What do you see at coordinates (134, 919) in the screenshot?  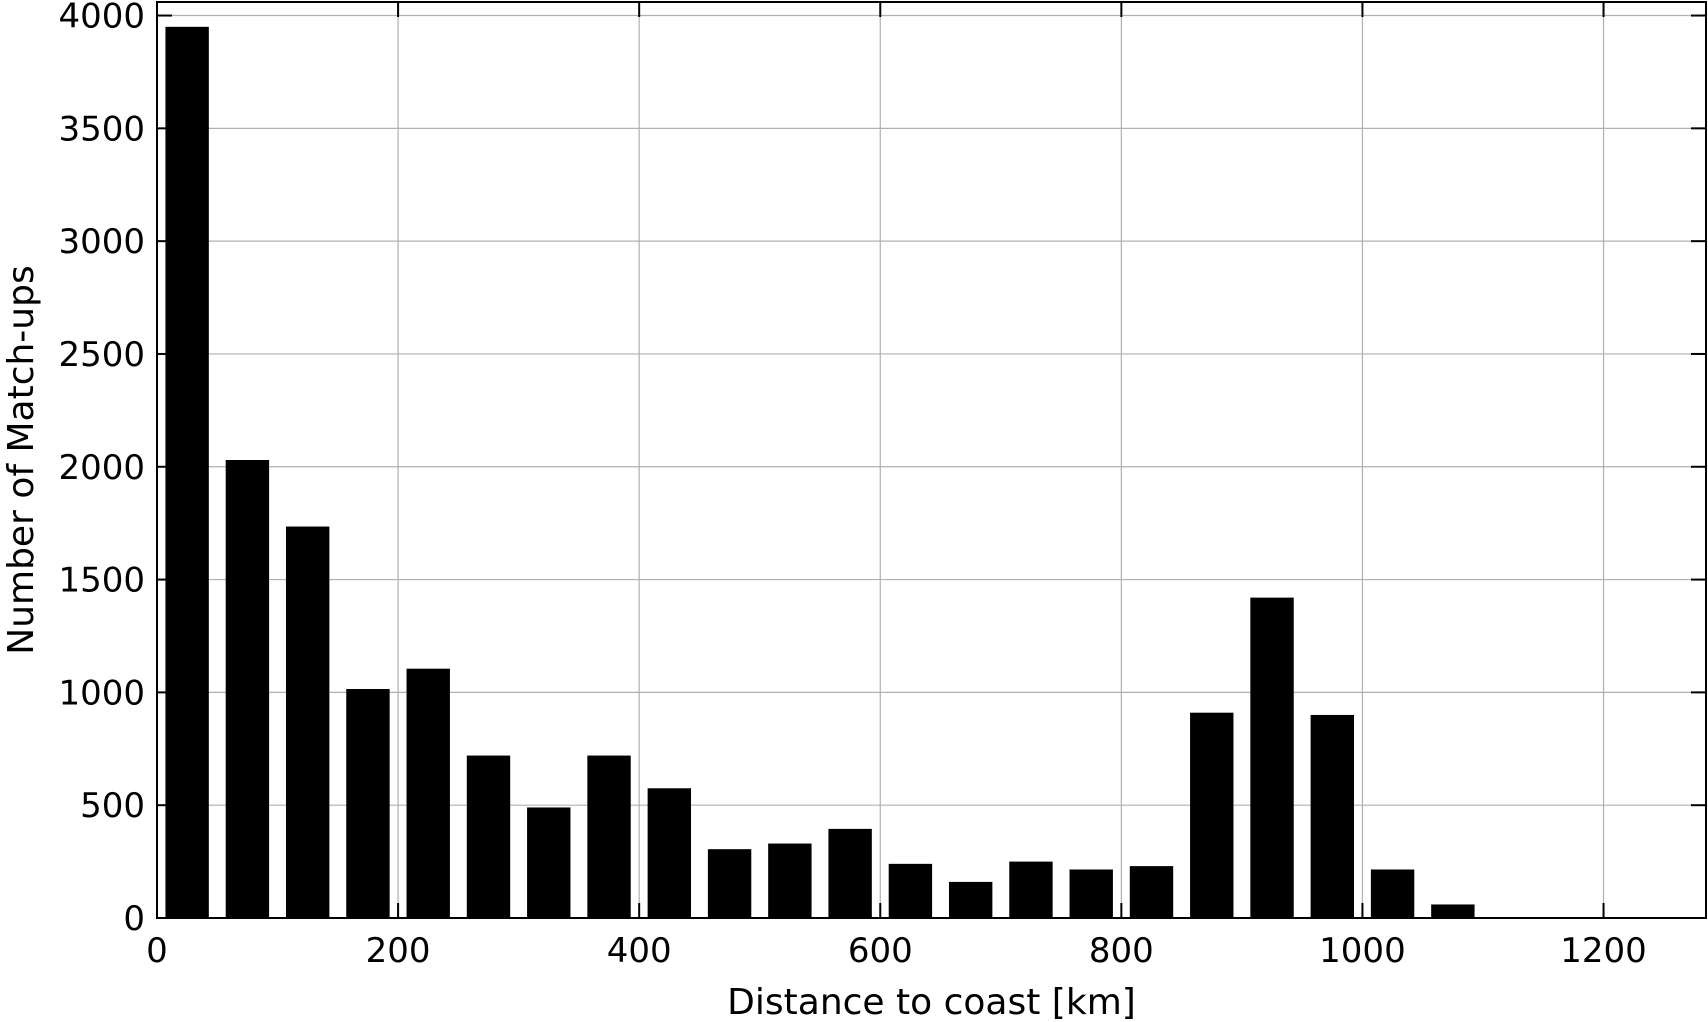 I see `y-tick-label: 0` at bounding box center [134, 919].